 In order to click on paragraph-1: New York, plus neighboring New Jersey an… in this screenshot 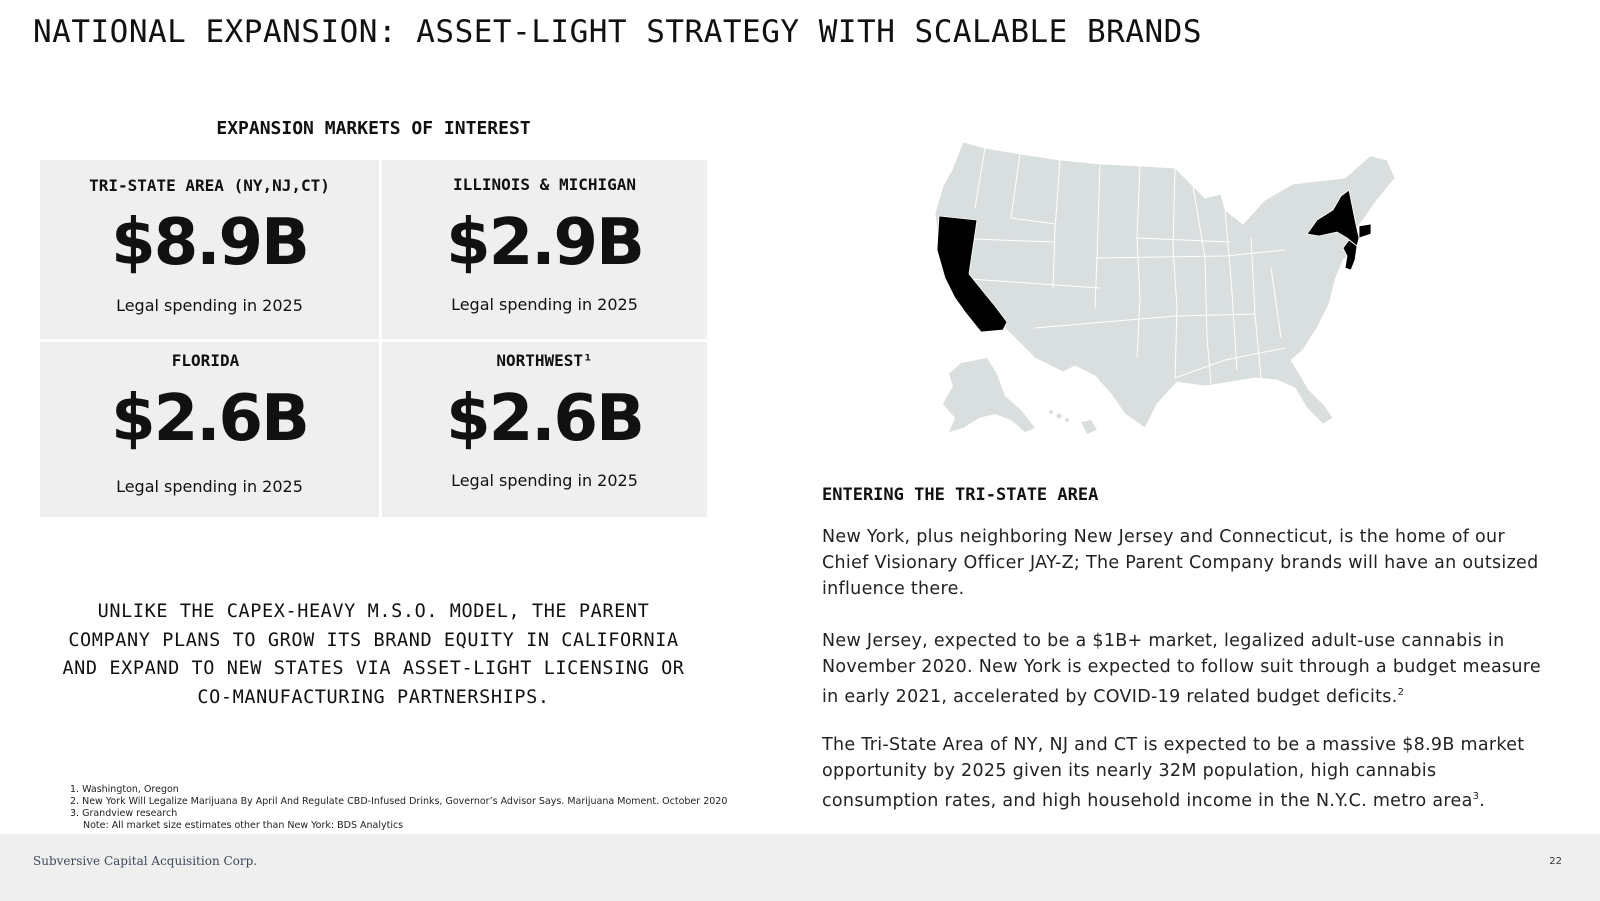, I will do `click(1180, 563)`.